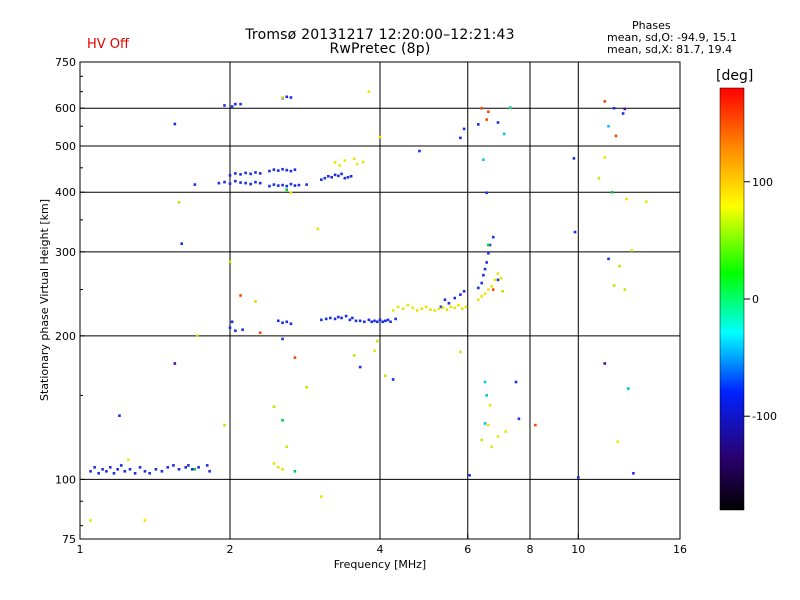 This screenshot has height=600, width=800. I want to click on colorbar-tick-label: 100, so click(762, 182).